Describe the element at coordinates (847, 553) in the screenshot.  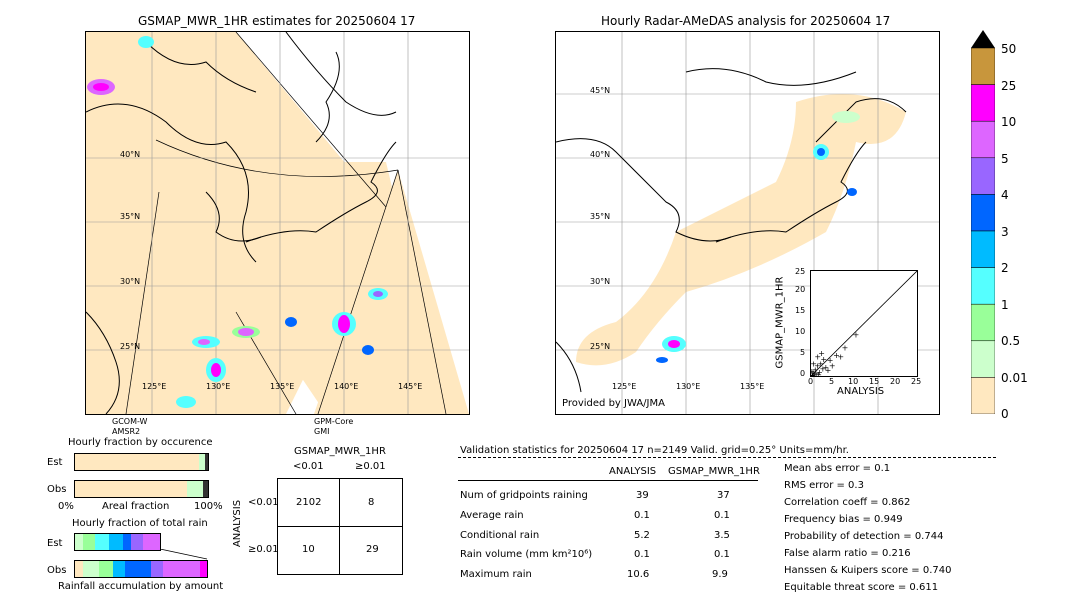
I see `score-line: False alarm ratio = 0.216` at that location.